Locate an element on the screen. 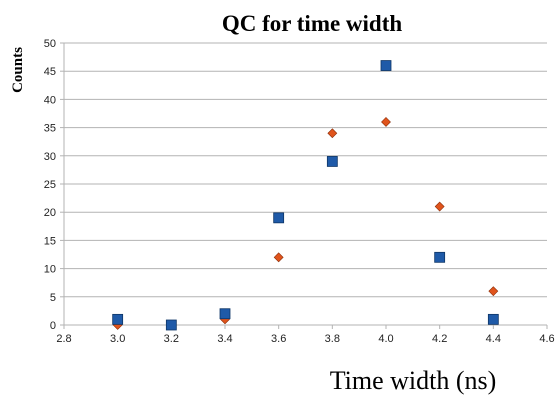 The width and height of the screenshot is (559, 395). y-tick-label: 45 is located at coordinates (50, 72).